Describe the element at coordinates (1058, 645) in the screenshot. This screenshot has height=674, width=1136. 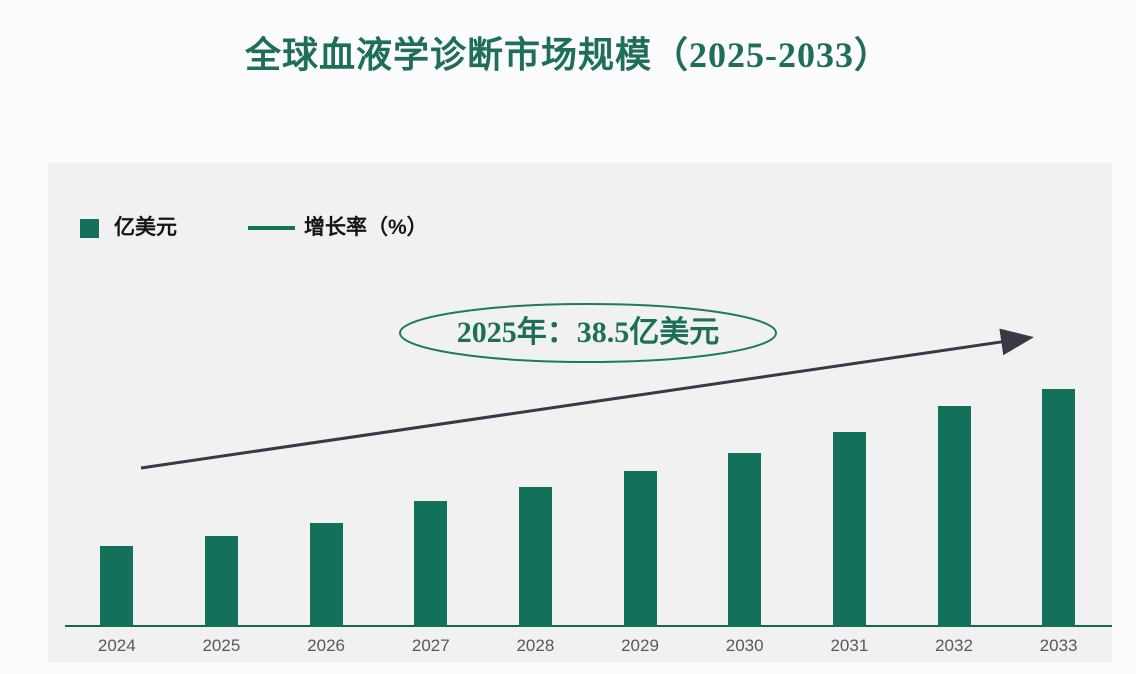
I see `x-tick-2033: 2033` at that location.